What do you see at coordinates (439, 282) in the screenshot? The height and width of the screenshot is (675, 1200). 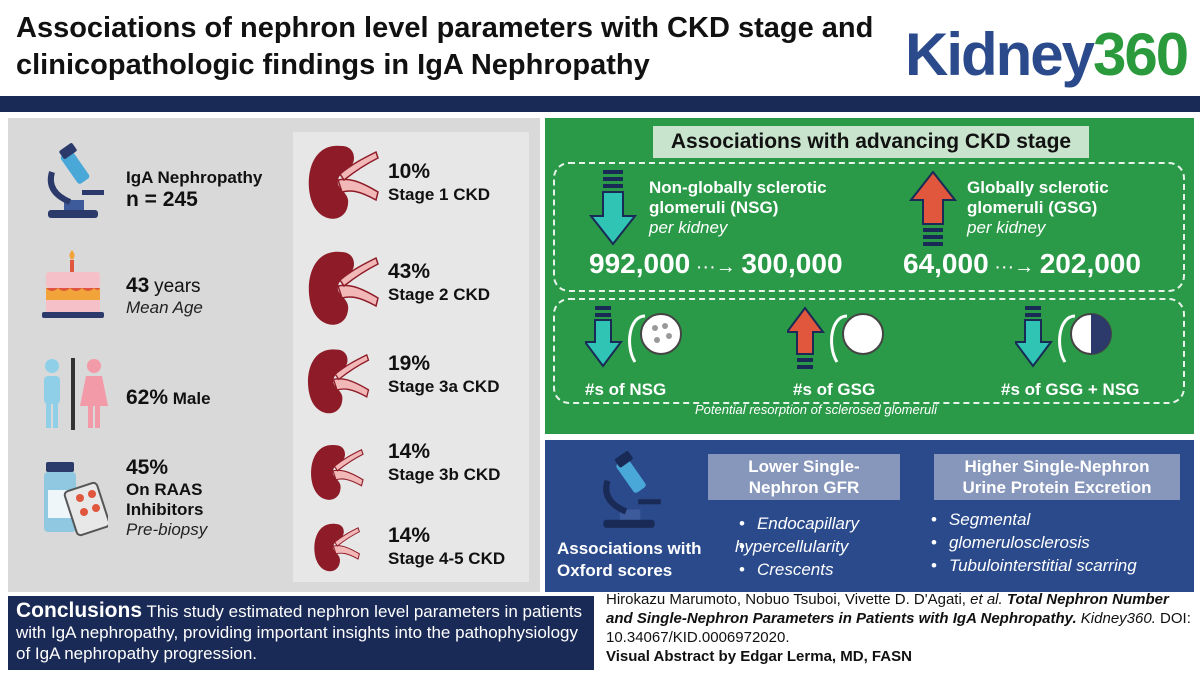 I see `stage-2-item: 43% Stage 2 CKD` at bounding box center [439, 282].